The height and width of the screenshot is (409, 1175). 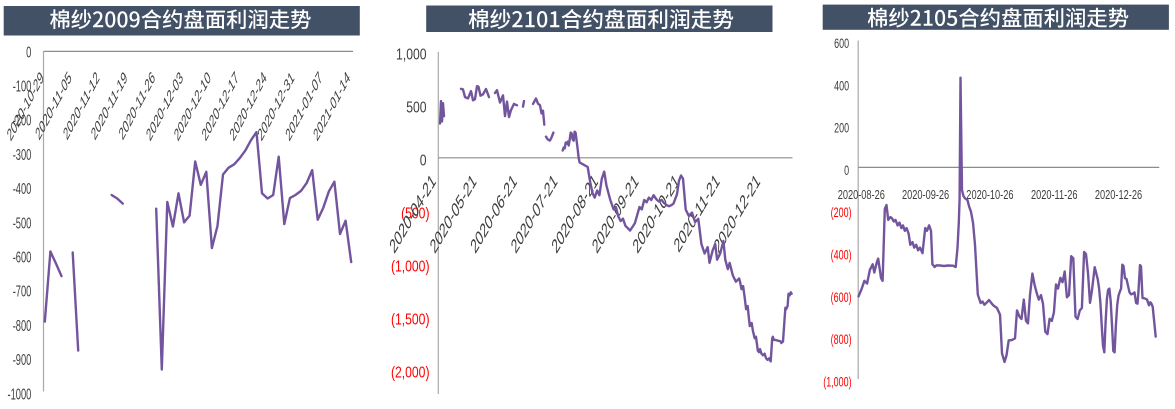 I want to click on svg-text: (1,500), so click(x=410, y=319).